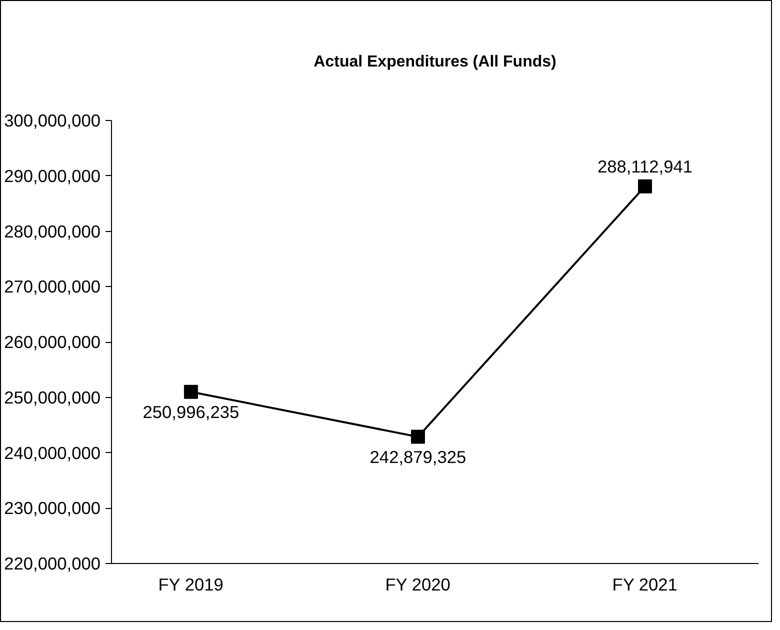  I want to click on y-tick-label: 260,000,000, so click(52, 342).